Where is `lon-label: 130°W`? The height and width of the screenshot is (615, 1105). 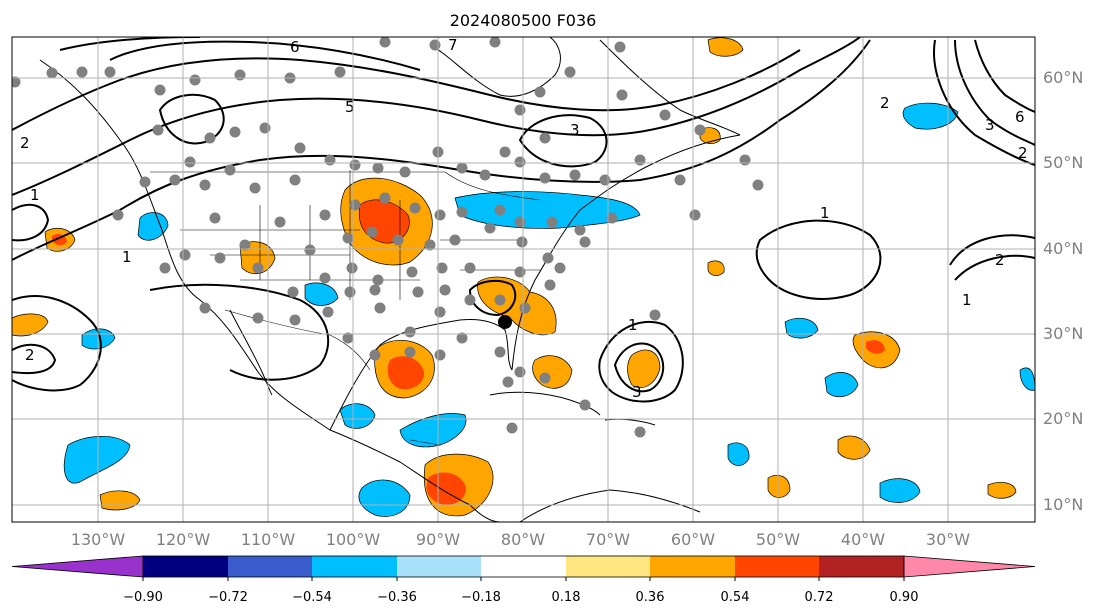
lon-label: 130°W is located at coordinates (98, 539).